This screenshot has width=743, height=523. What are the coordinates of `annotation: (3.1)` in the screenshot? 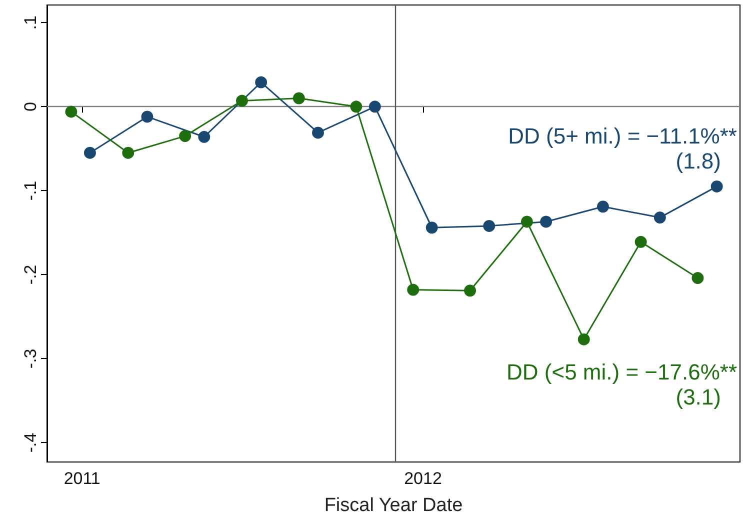 It's located at (698, 397).